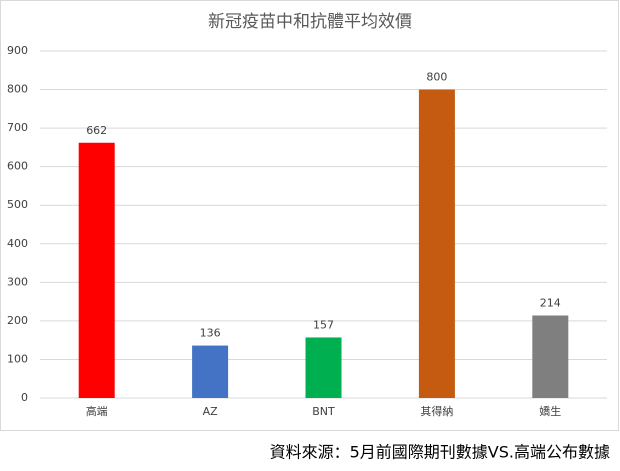 The width and height of the screenshot is (620, 471). I want to click on y-tick-label: 500, so click(17, 204).